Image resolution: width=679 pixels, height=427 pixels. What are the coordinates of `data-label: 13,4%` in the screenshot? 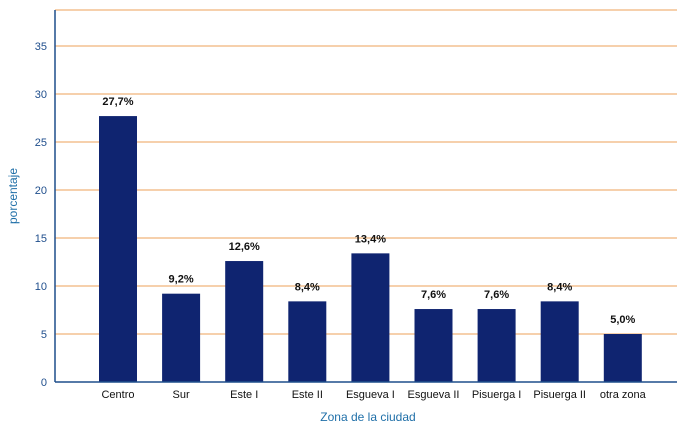 It's located at (370, 239).